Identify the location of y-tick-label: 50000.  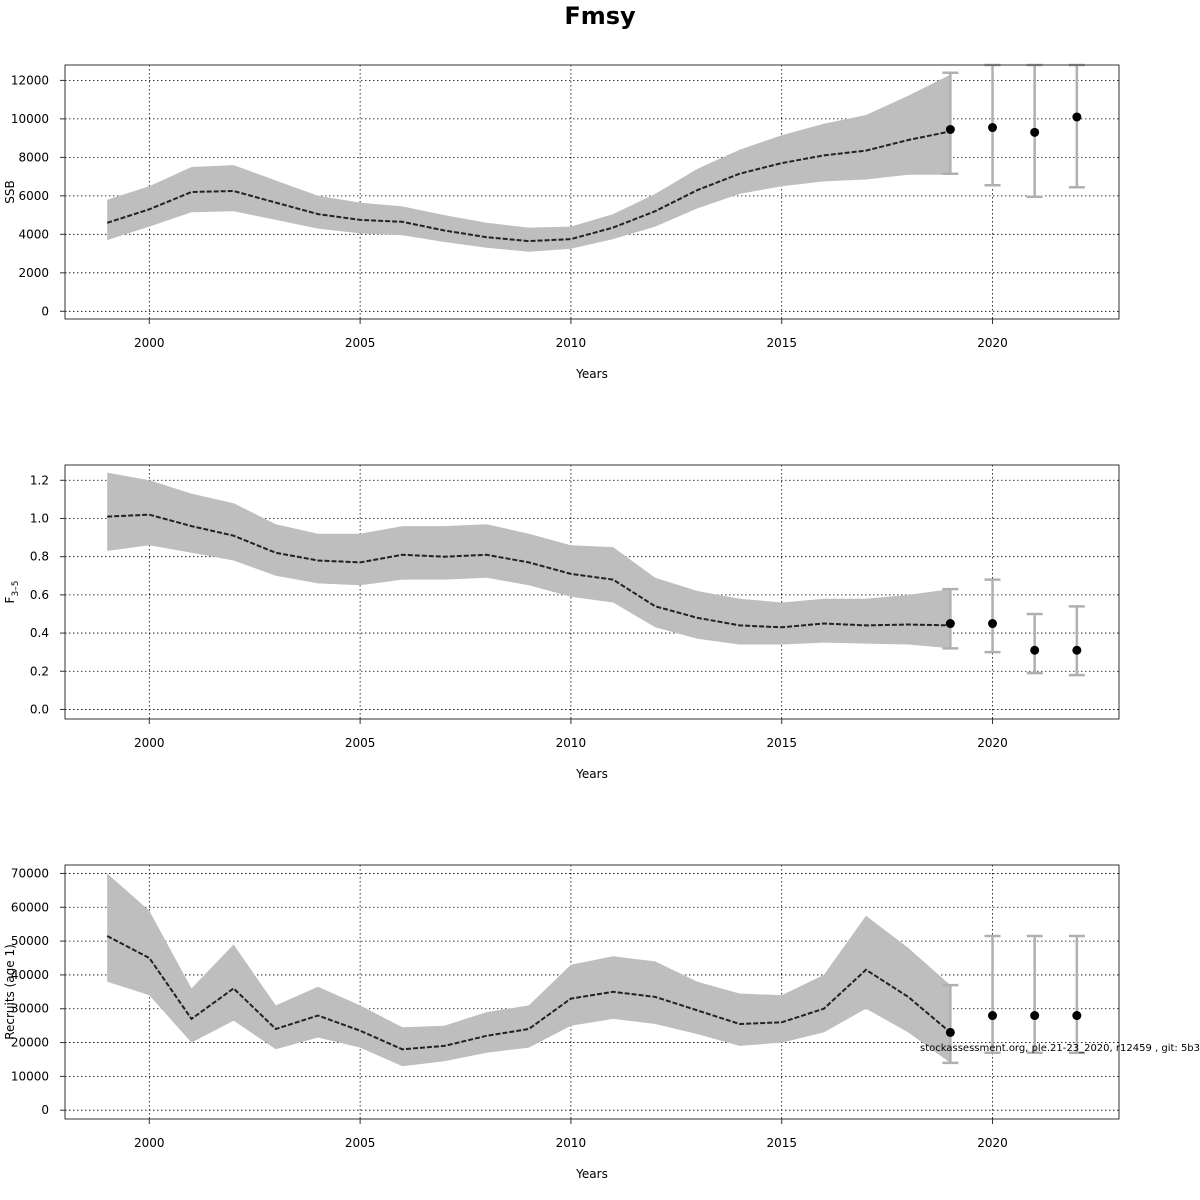
(30, 941).